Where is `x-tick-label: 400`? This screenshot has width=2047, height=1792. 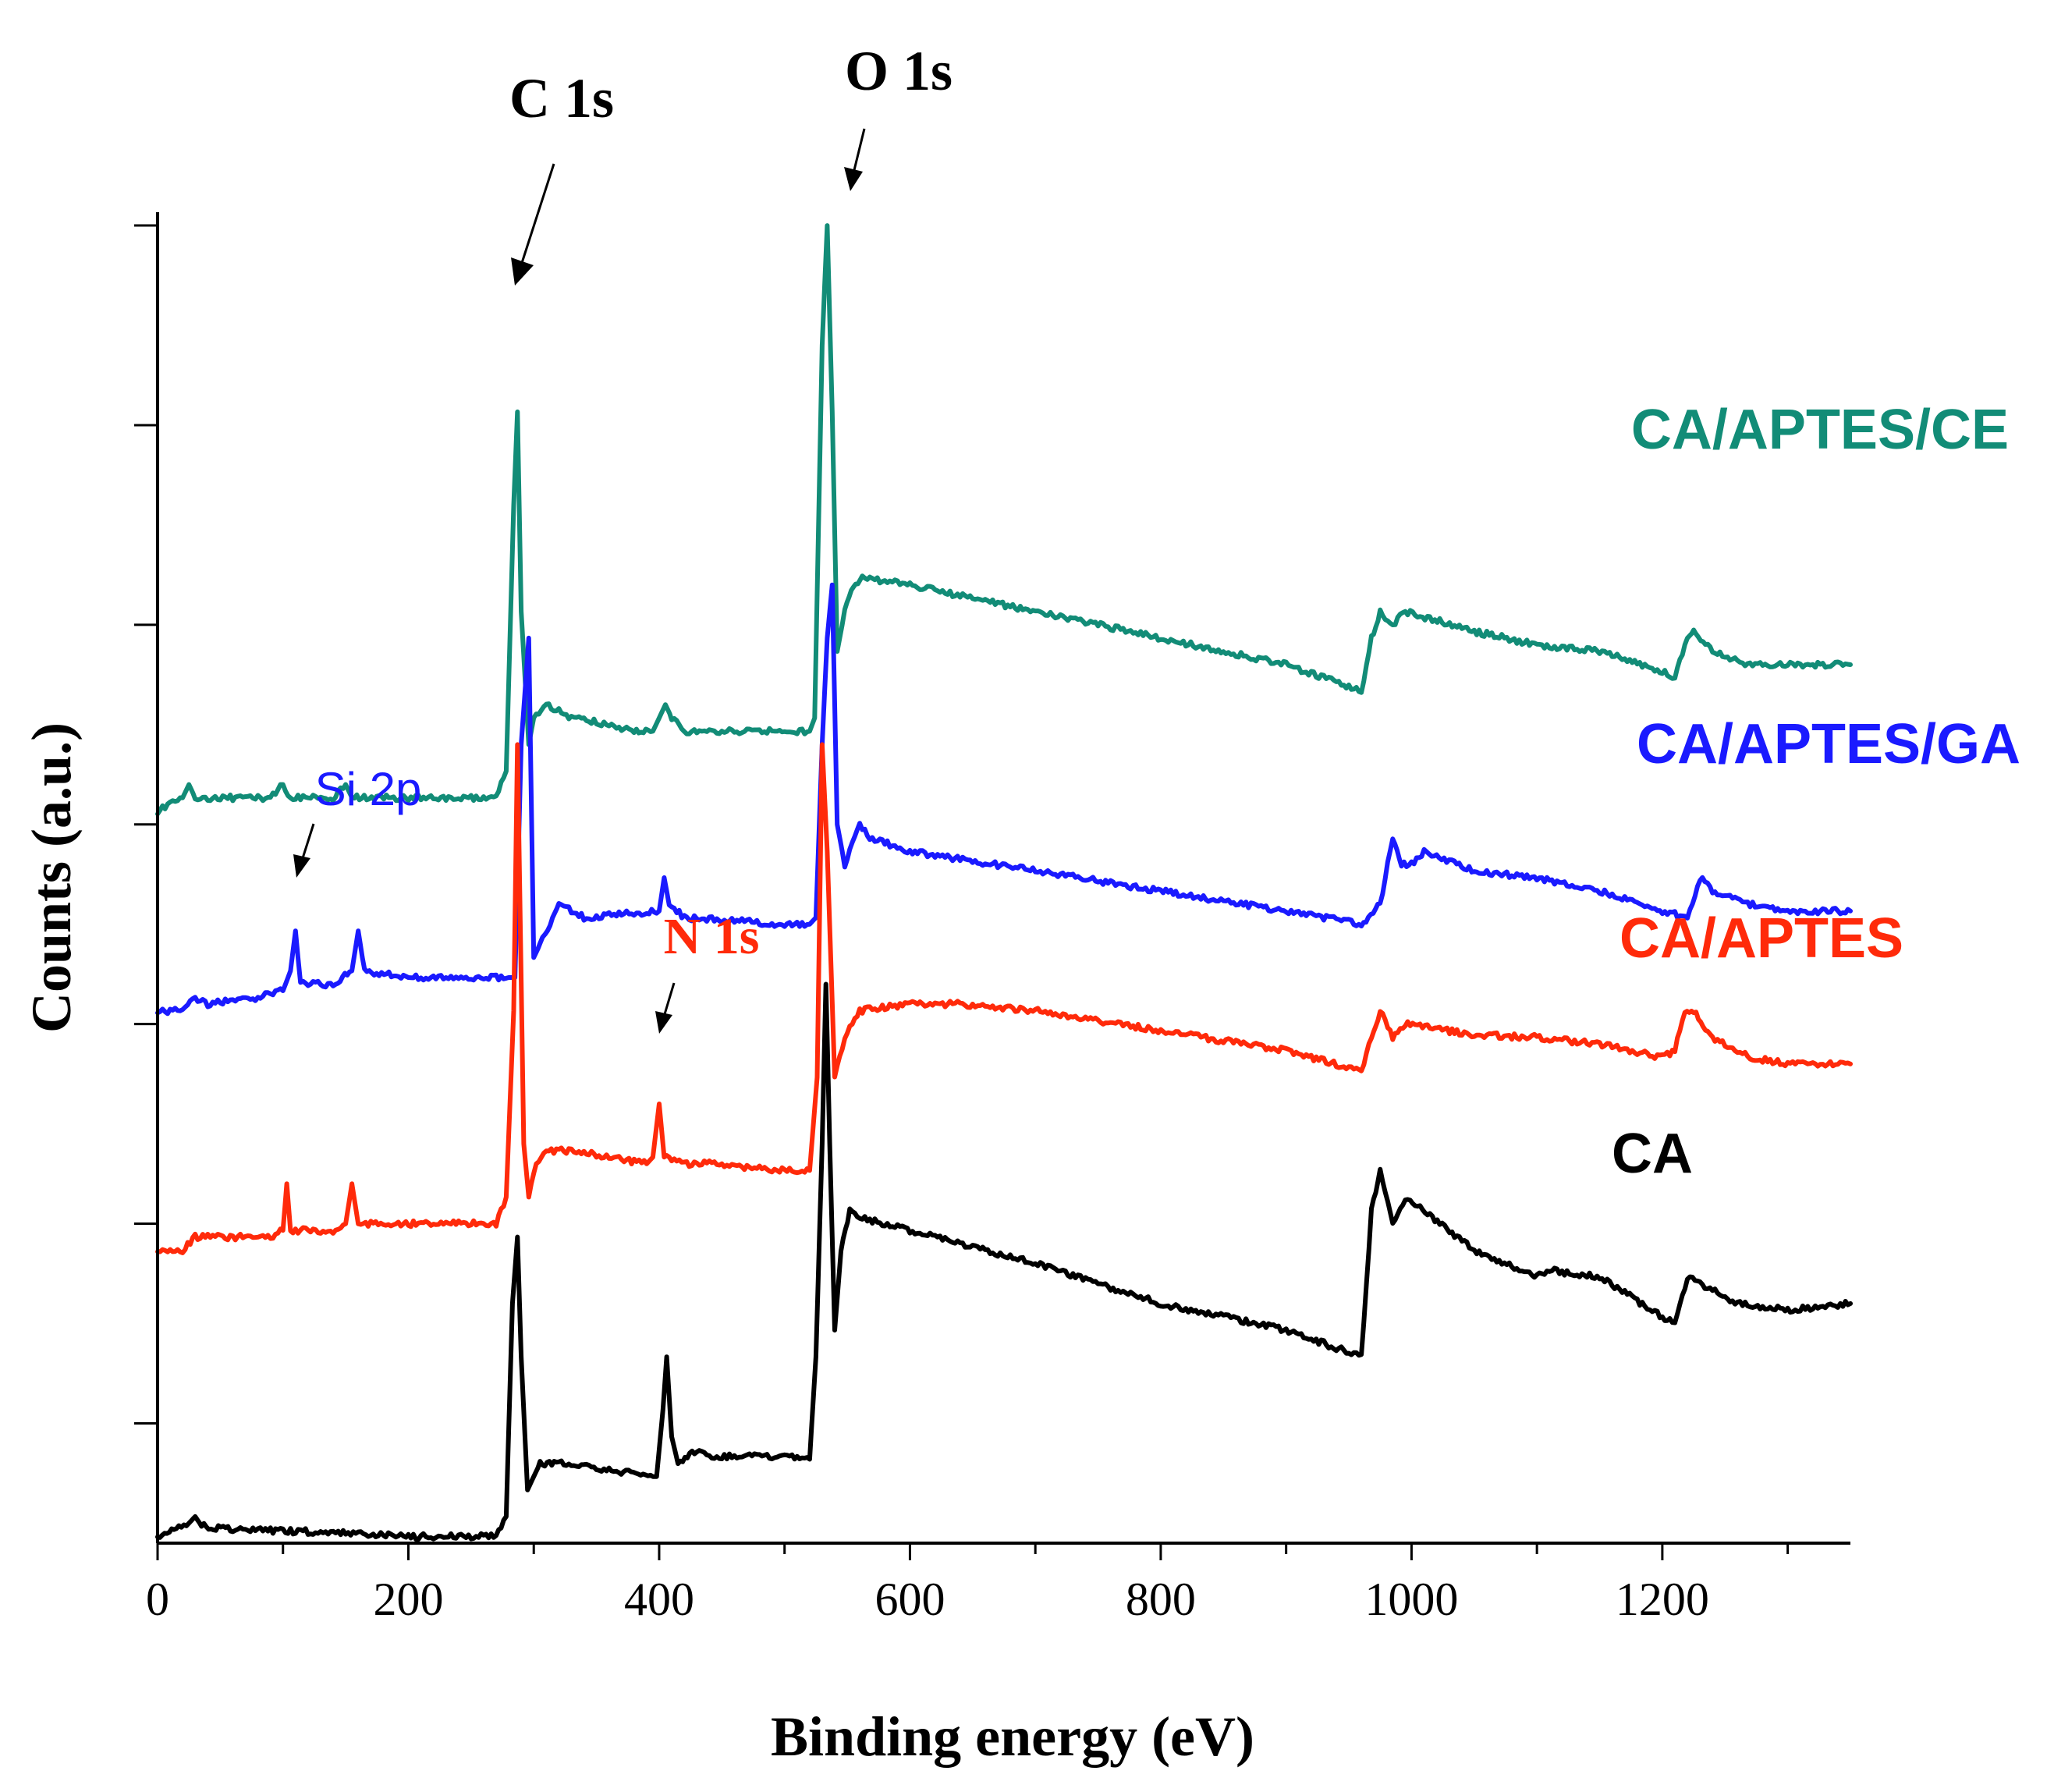
x-tick-label: 400 is located at coordinates (659, 1599).